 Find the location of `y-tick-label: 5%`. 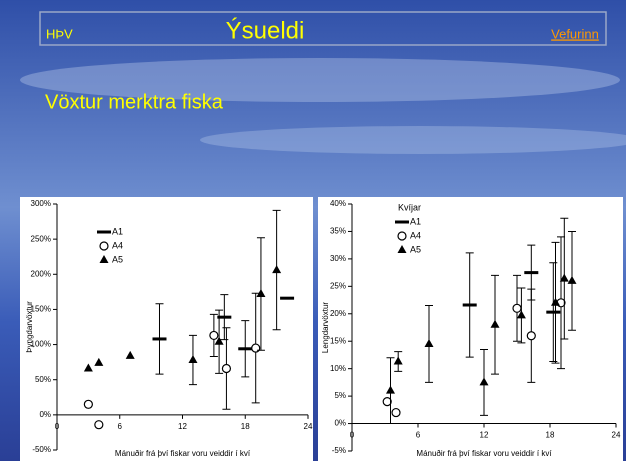

y-tick-label: 5% is located at coordinates (340, 395).